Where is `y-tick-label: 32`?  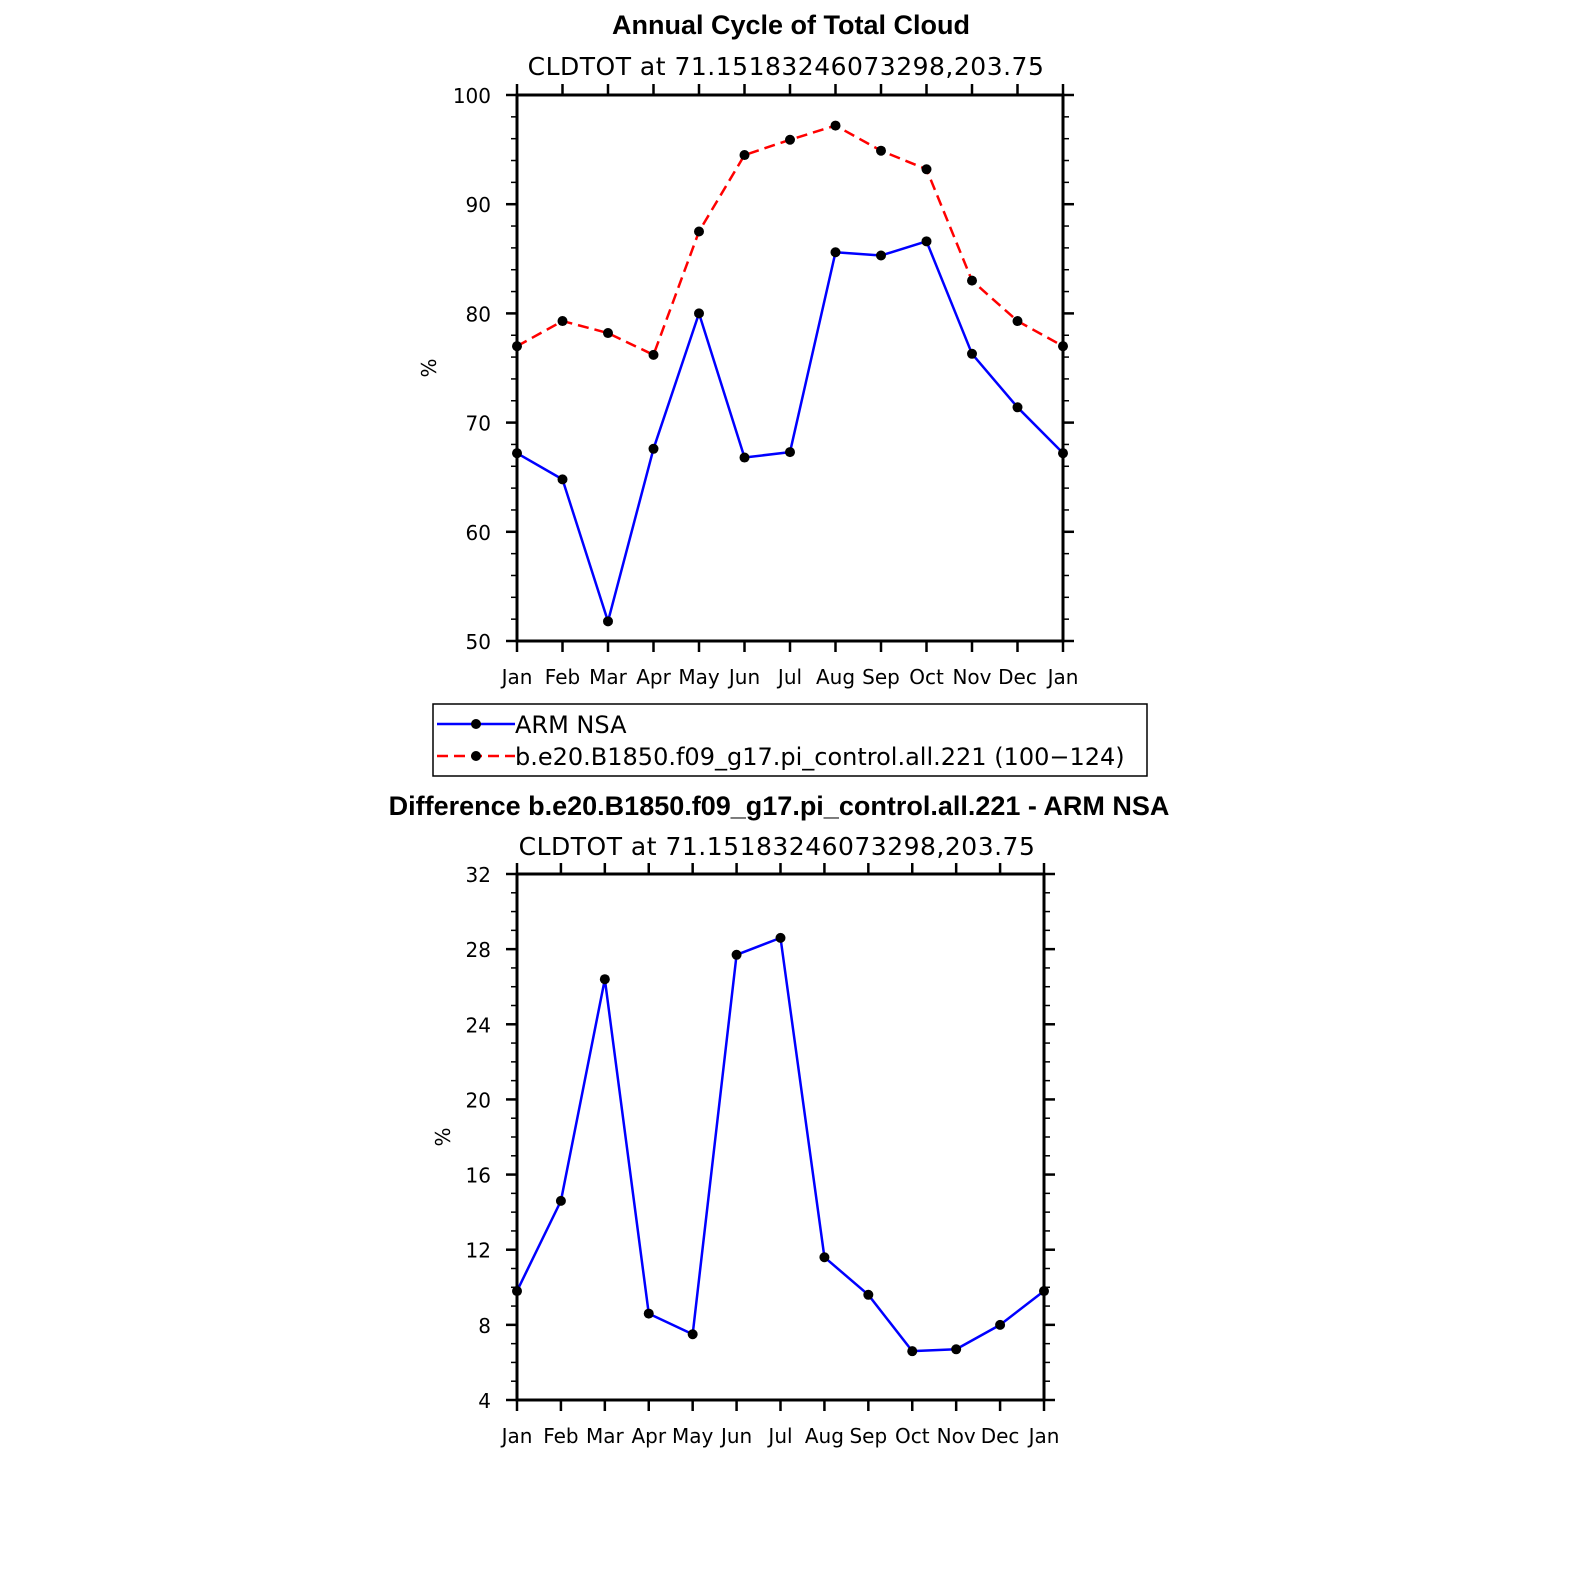 y-tick-label: 32 is located at coordinates (478, 875).